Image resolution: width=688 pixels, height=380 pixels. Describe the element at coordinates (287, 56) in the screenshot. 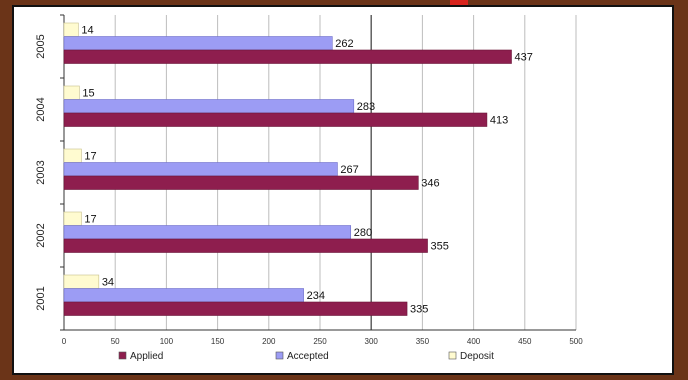

I see `bar-applied-2005` at that location.